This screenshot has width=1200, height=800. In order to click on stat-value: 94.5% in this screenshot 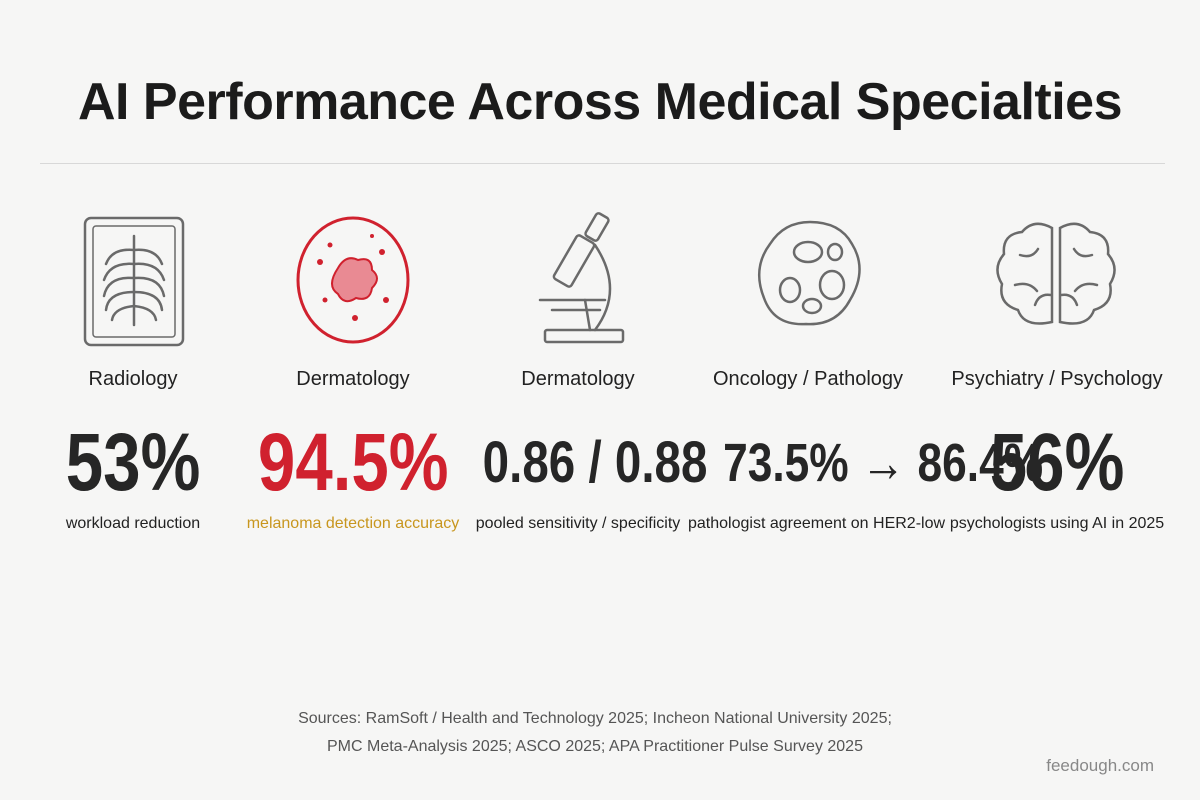, I will do `click(353, 463)`.